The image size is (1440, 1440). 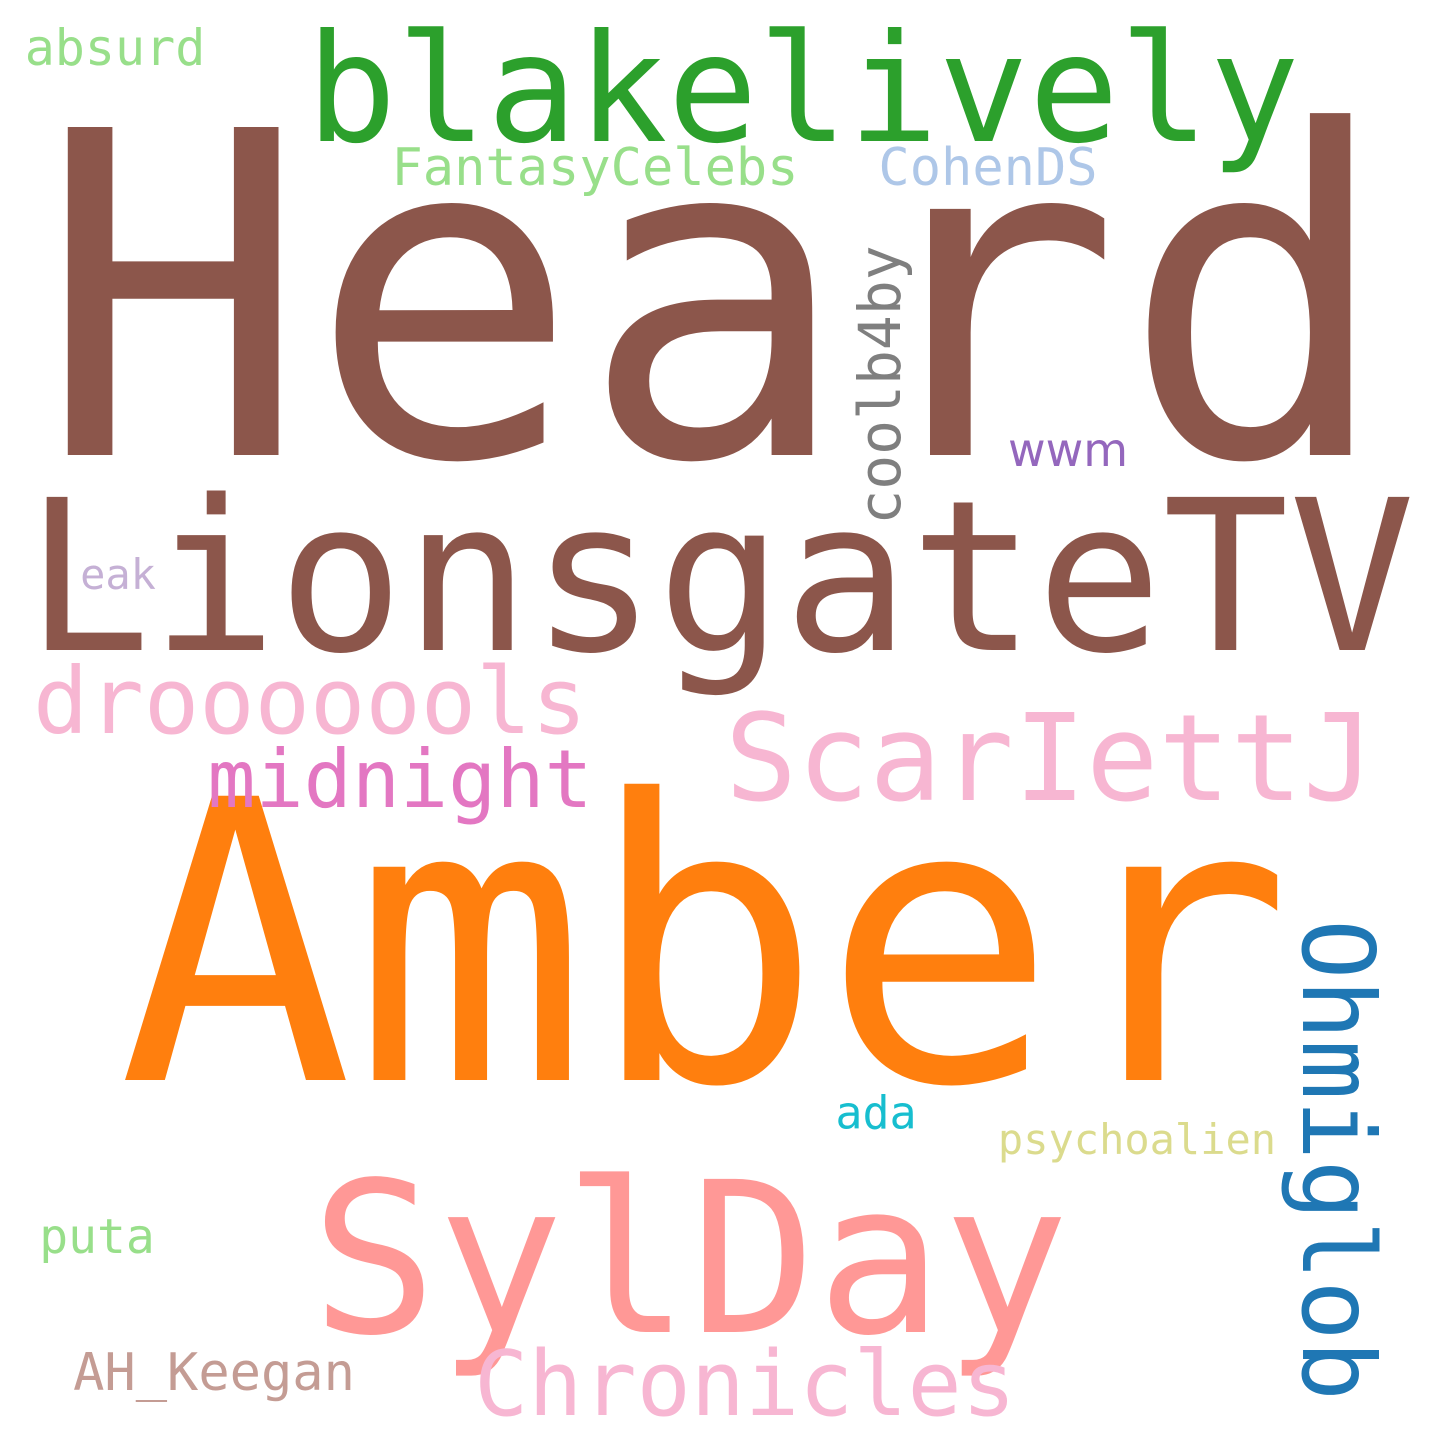 What do you see at coordinates (988, 168) in the screenshot?
I see `word-cohends: CohenDS` at bounding box center [988, 168].